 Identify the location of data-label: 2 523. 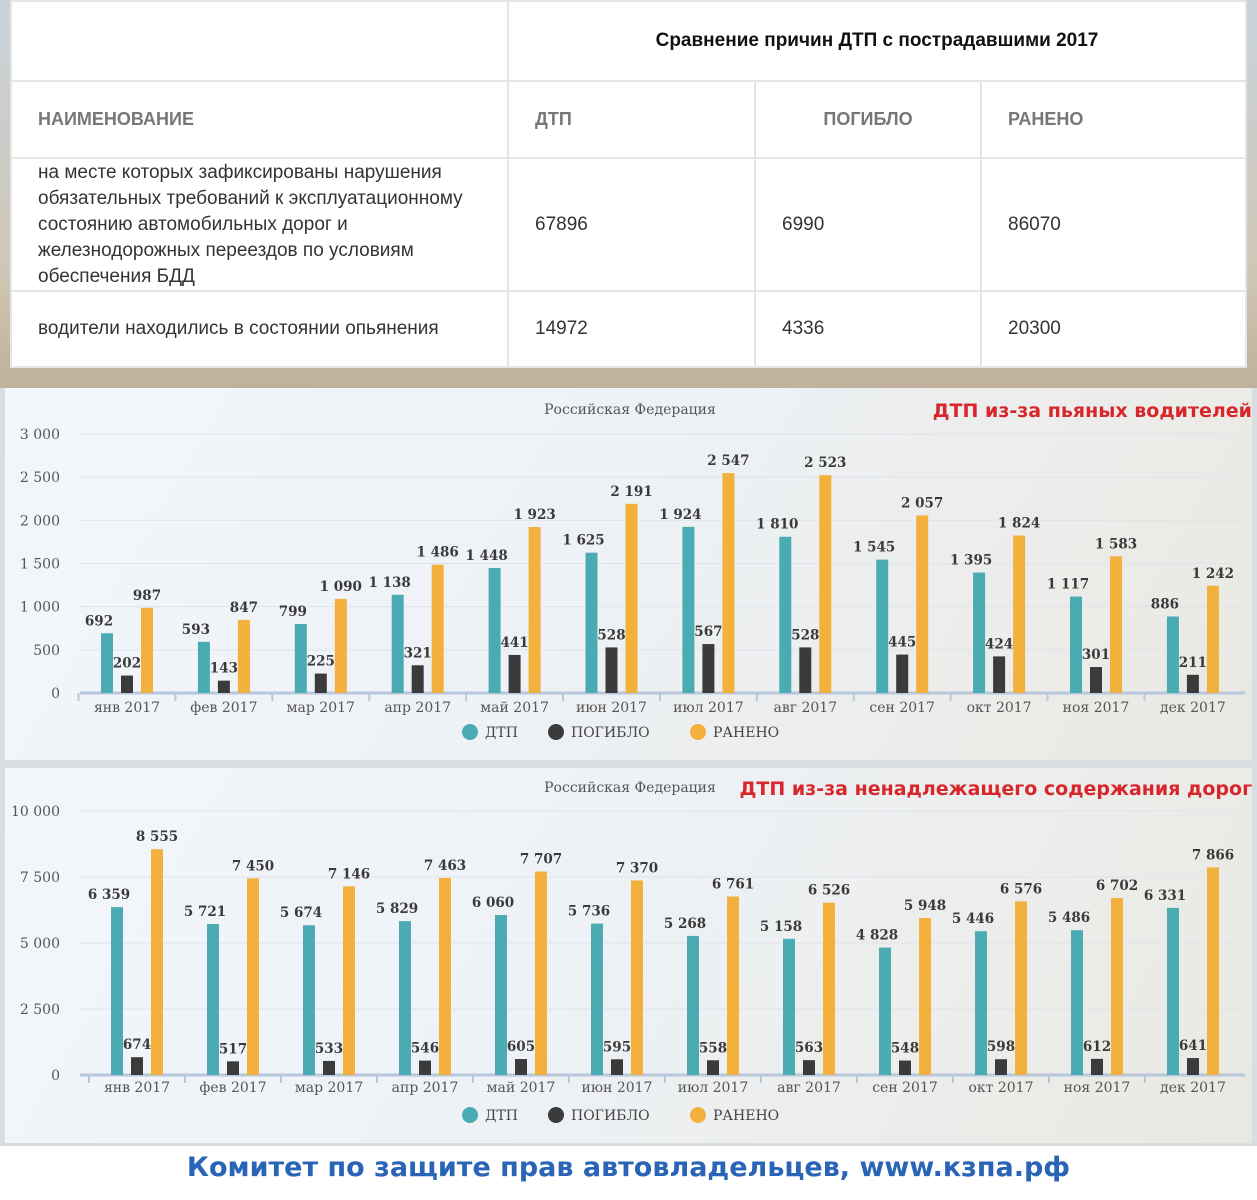
(825, 463).